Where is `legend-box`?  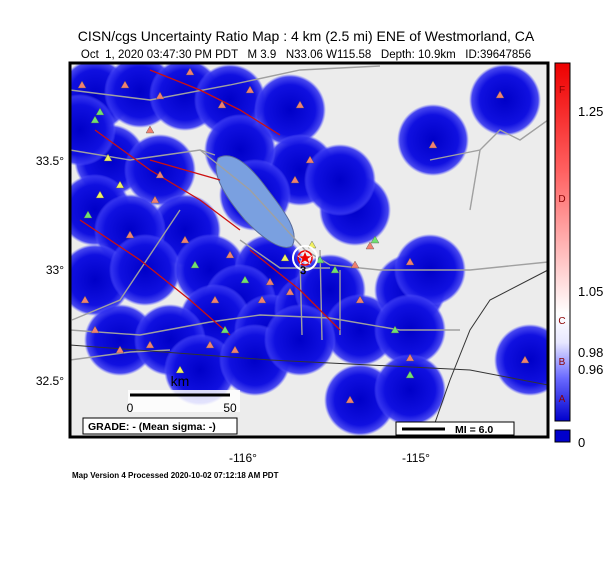
legend-box is located at coordinates (455, 428).